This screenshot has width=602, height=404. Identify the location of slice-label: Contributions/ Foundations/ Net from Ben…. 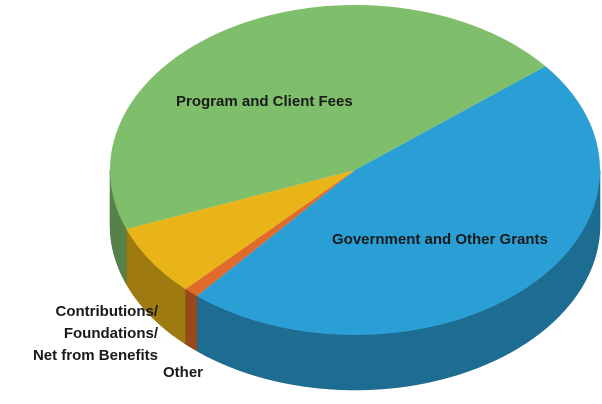
(95, 333).